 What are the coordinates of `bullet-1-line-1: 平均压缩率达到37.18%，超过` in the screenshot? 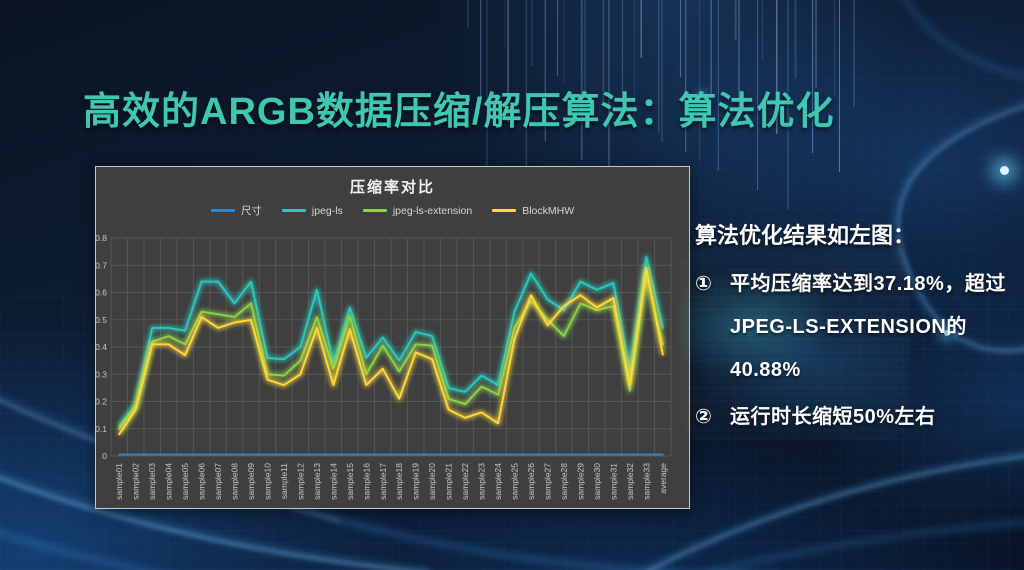 It's located at (868, 284).